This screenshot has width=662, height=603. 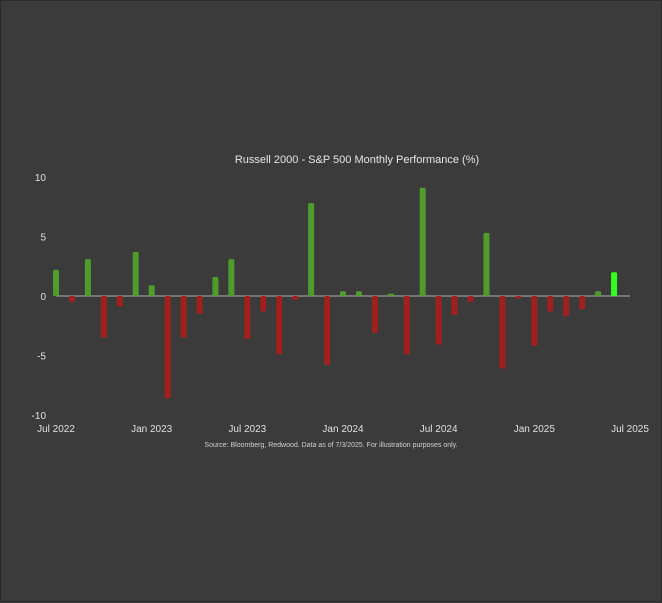 I want to click on bar-jun-2023, so click(x=231, y=277).